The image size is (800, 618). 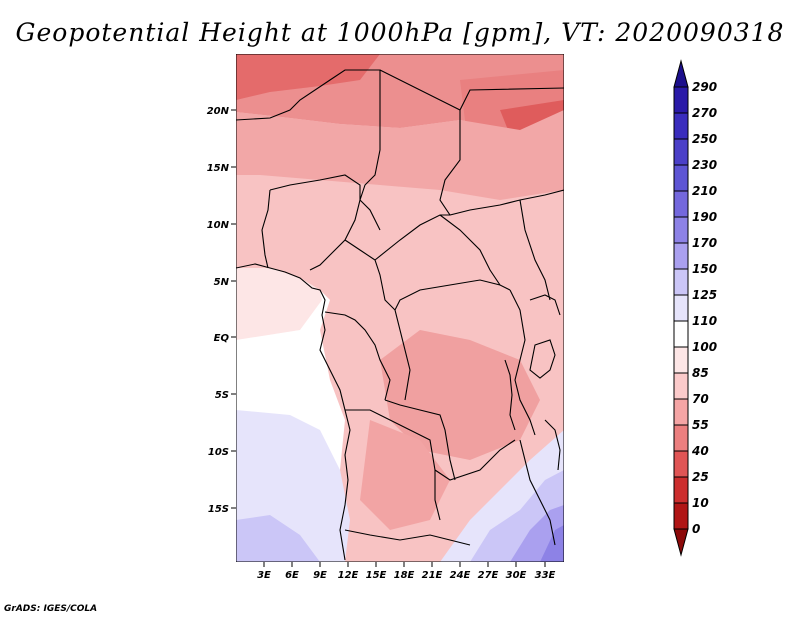 What do you see at coordinates (460, 575) in the screenshot?
I see `lon-label: 24E` at bounding box center [460, 575].